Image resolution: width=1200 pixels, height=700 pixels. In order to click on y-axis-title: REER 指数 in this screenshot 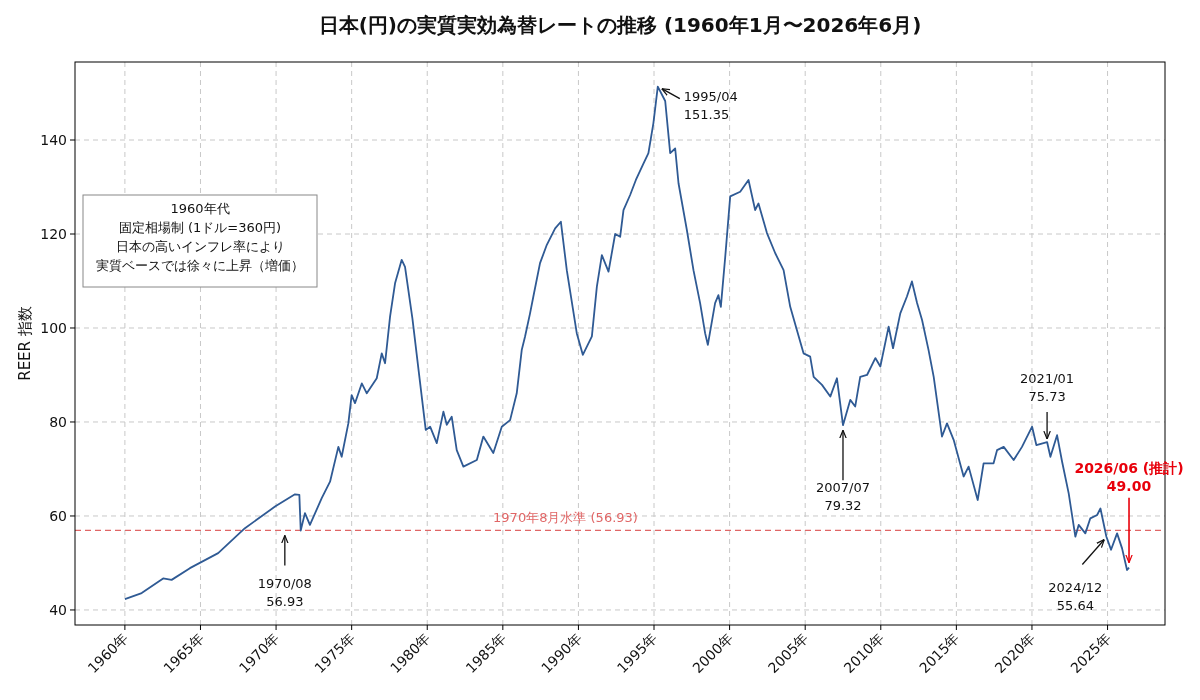, I will do `click(25, 343)`.